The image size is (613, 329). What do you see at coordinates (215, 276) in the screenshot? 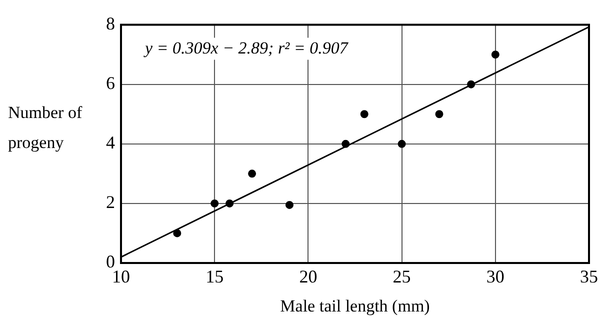
I see `x-tick-label: 15` at bounding box center [215, 276].